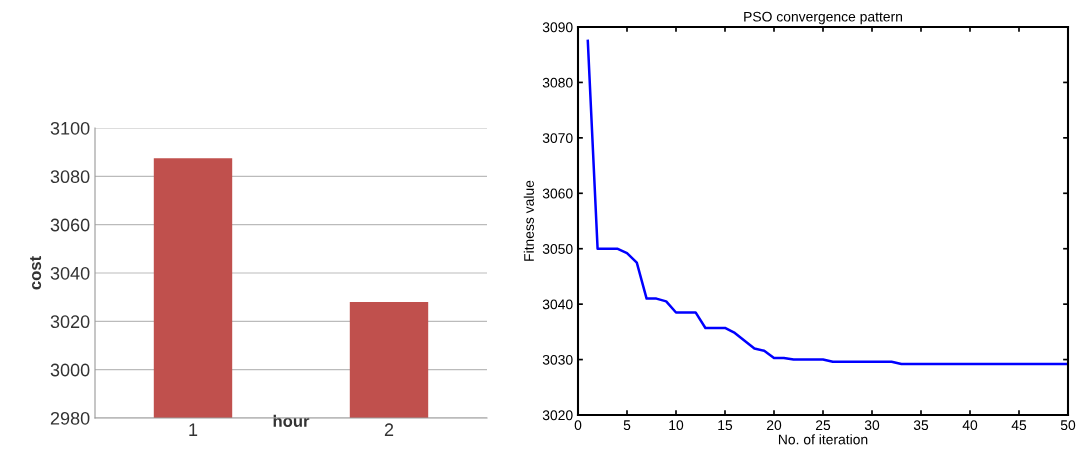 The height and width of the screenshot is (459, 1083). I want to click on y-tick-label: 3090, so click(557, 27).